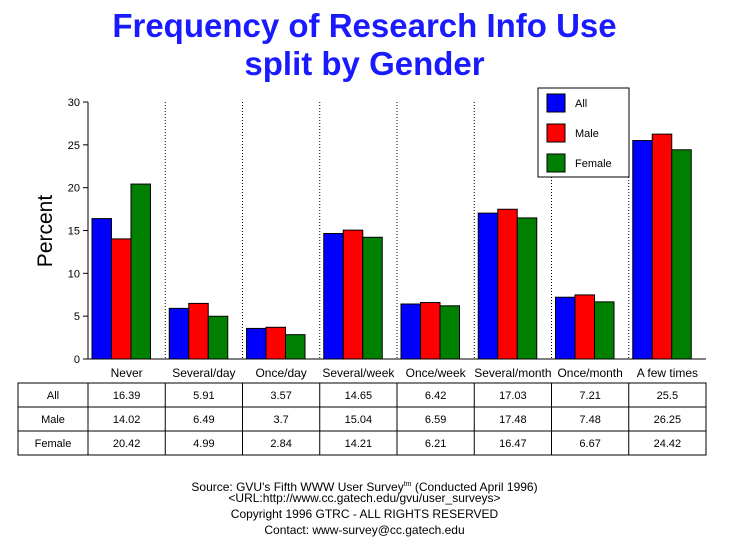  I want to click on table-cell: 15.04, so click(359, 420).